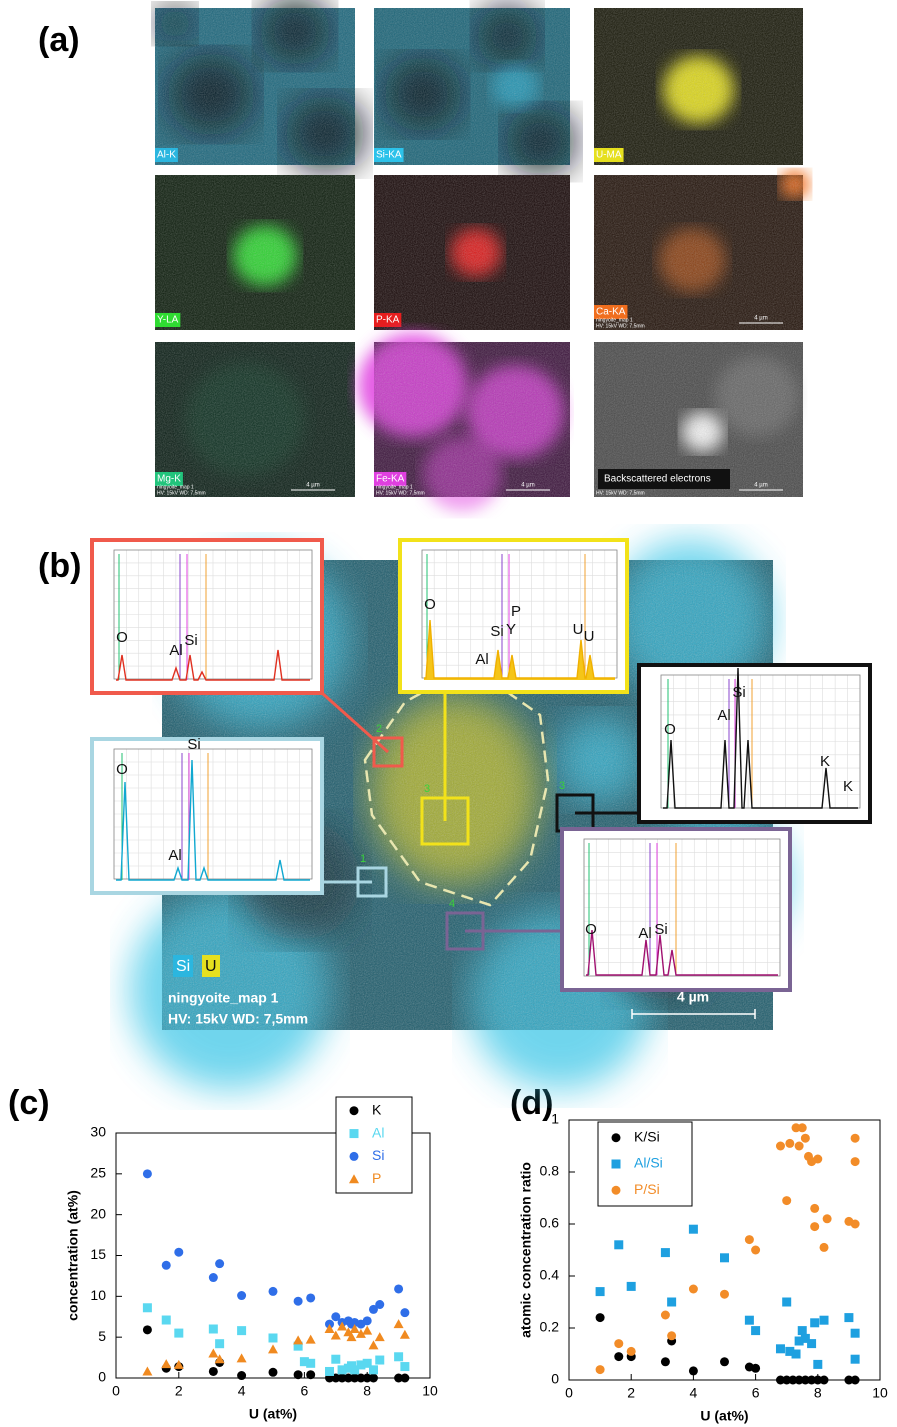 This screenshot has height=1427, width=897. I want to click on y-tick-label: 15, so click(98, 1254).